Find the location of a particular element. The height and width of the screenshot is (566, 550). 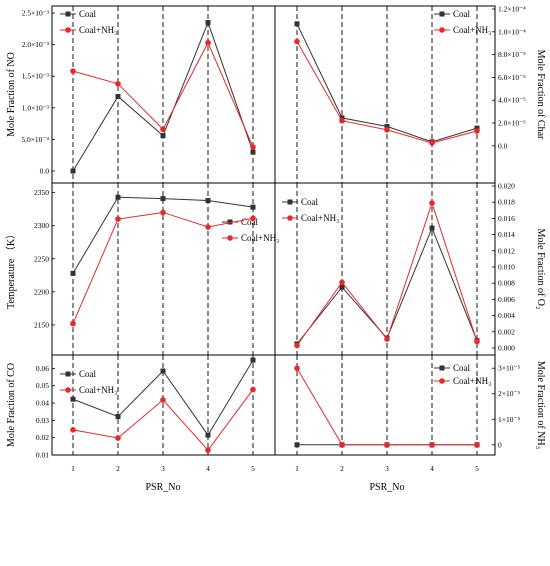

x-tick-left-3: 3 is located at coordinates (163, 468).